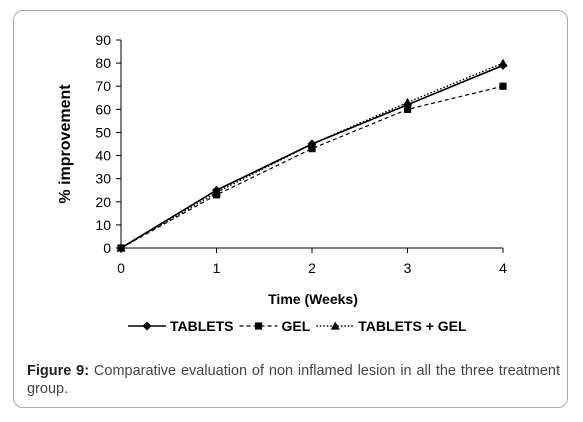 This screenshot has height=422, width=583. Describe the element at coordinates (103, 202) in the screenshot. I see `y-tick-label: 20` at that location.